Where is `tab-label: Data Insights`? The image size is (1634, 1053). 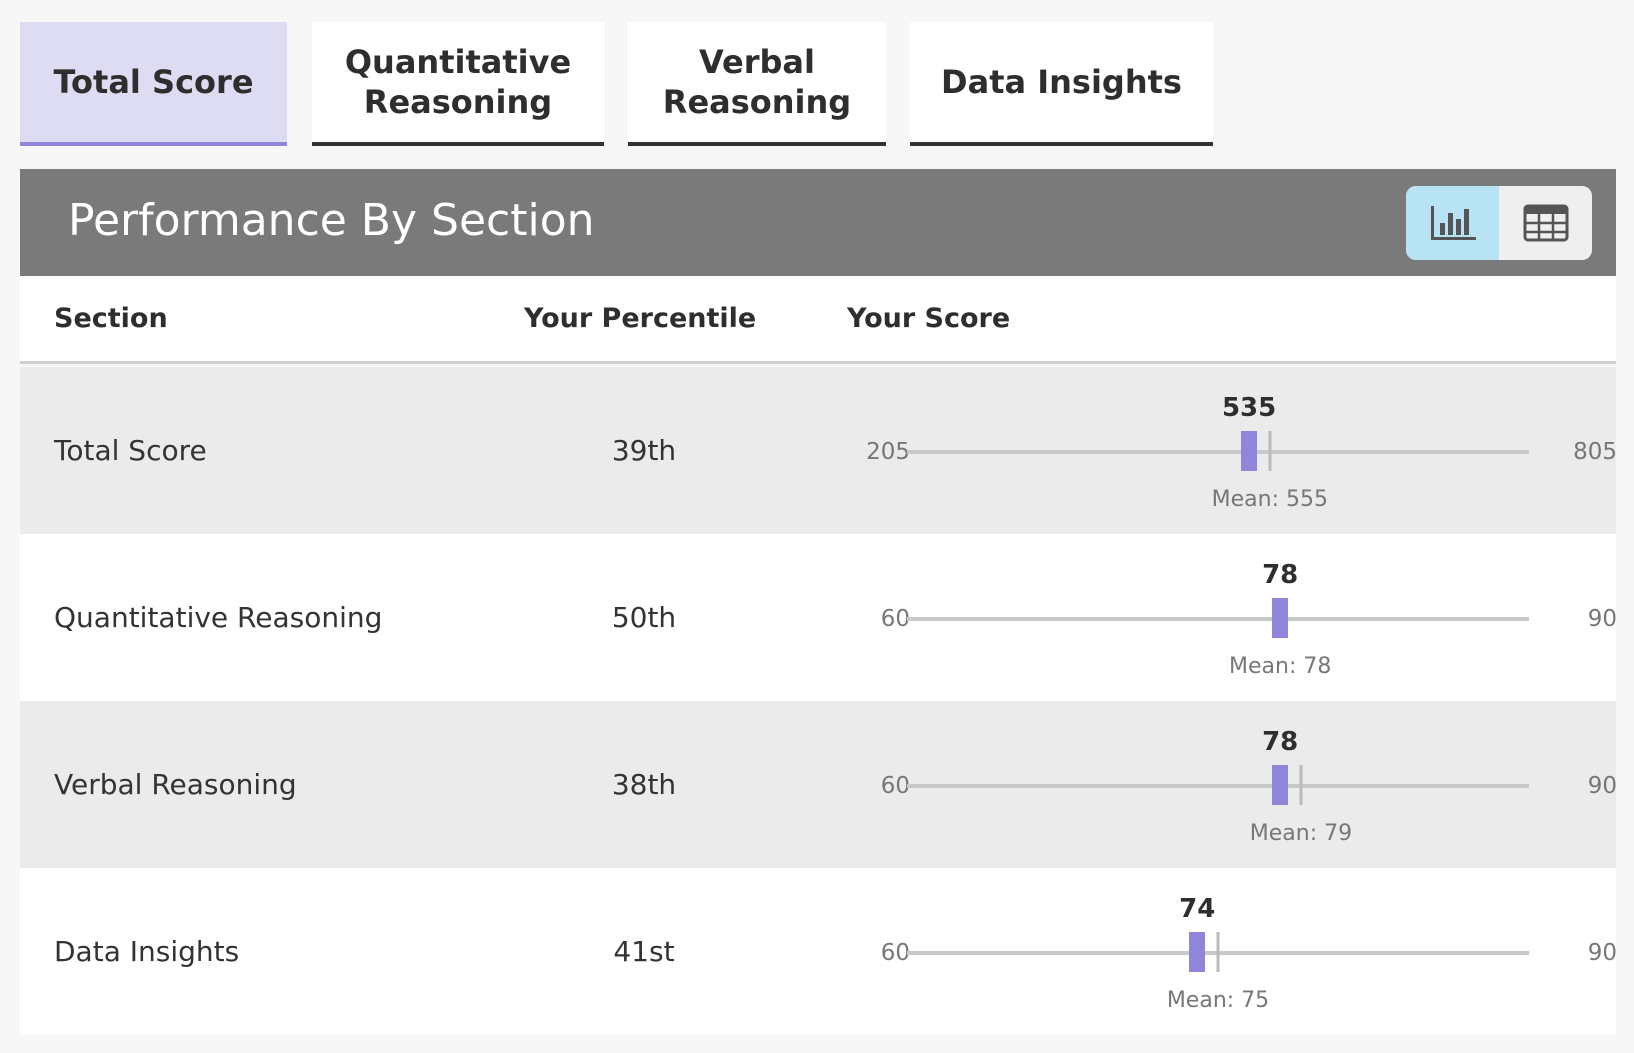
tab-label: Data Insights is located at coordinates (1061, 82).